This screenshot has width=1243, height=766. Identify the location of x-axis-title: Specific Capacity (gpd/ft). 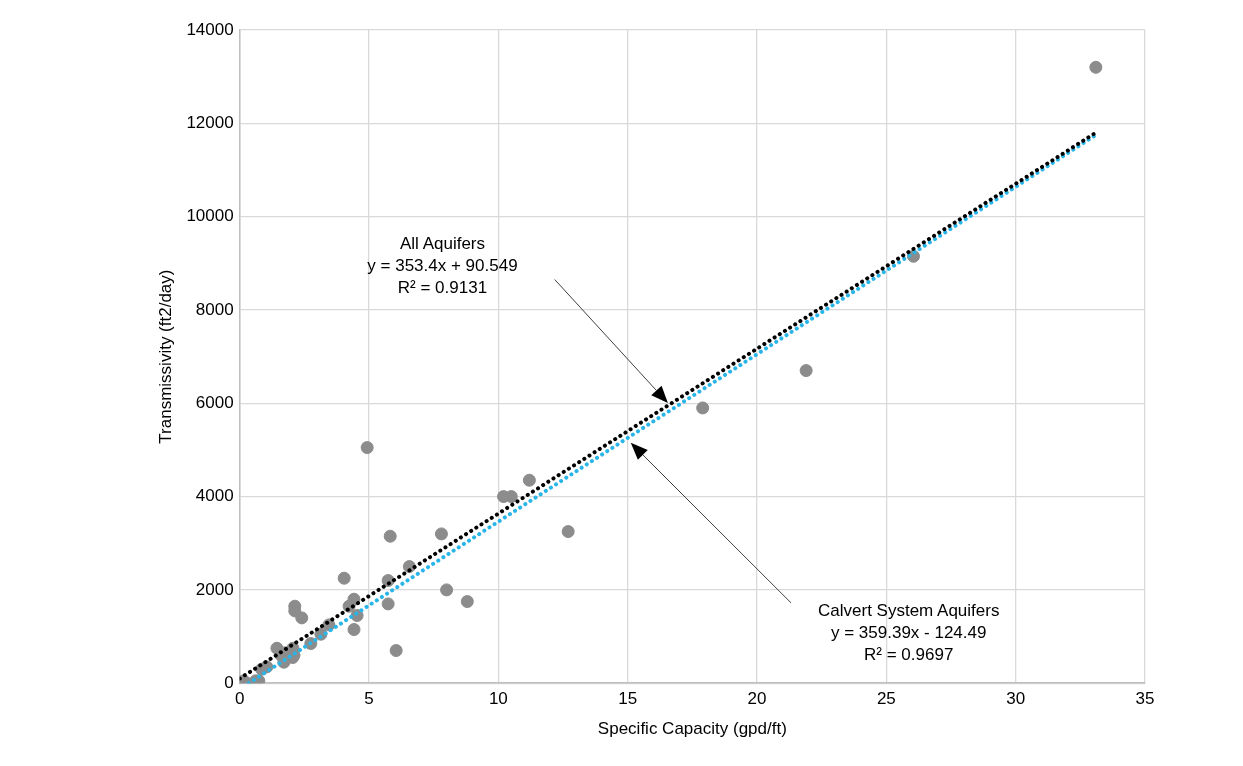
(692, 729).